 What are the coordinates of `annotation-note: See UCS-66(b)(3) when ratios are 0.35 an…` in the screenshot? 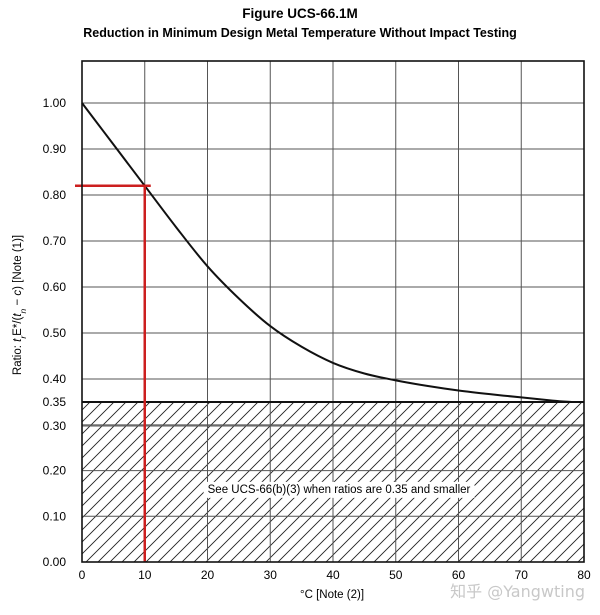 It's located at (339, 490).